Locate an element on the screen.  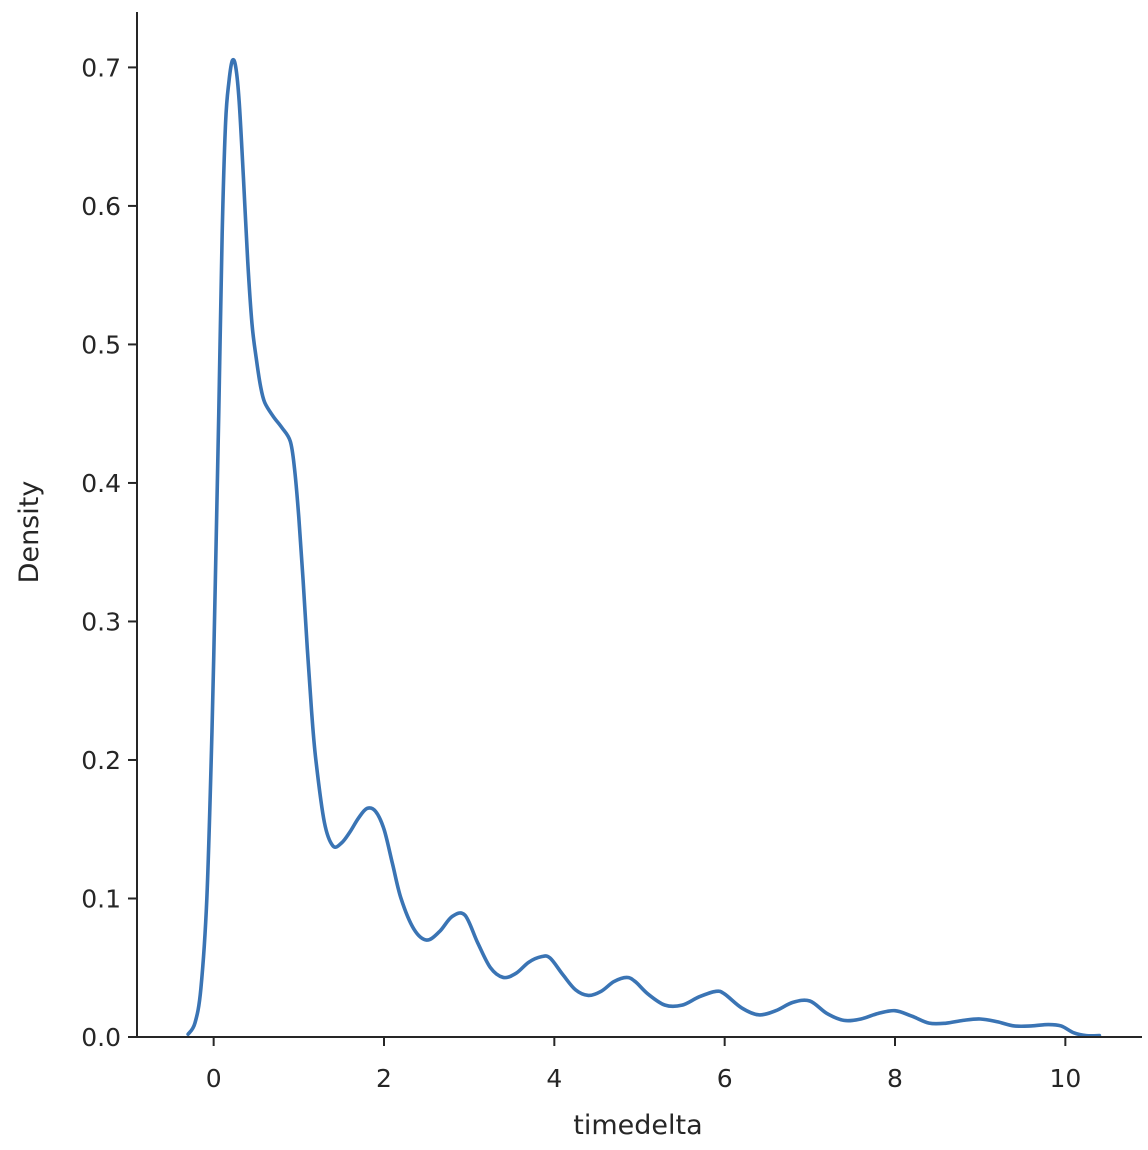
x-tick-label: 0 is located at coordinates (214, 1078).